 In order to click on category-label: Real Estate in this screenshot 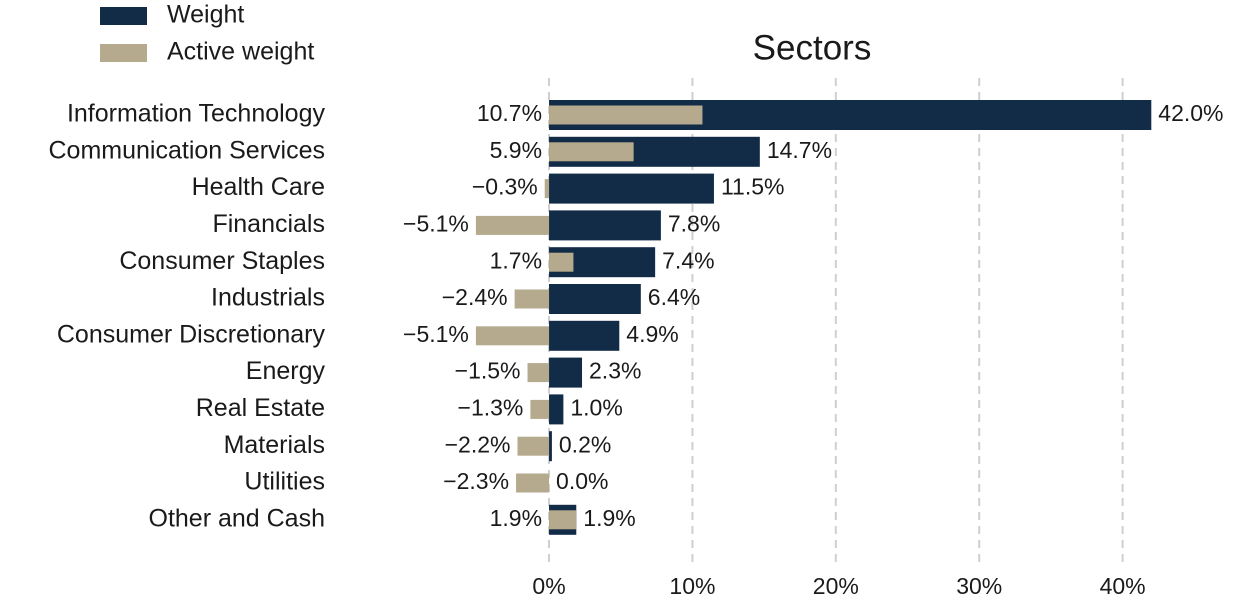, I will do `click(260, 408)`.